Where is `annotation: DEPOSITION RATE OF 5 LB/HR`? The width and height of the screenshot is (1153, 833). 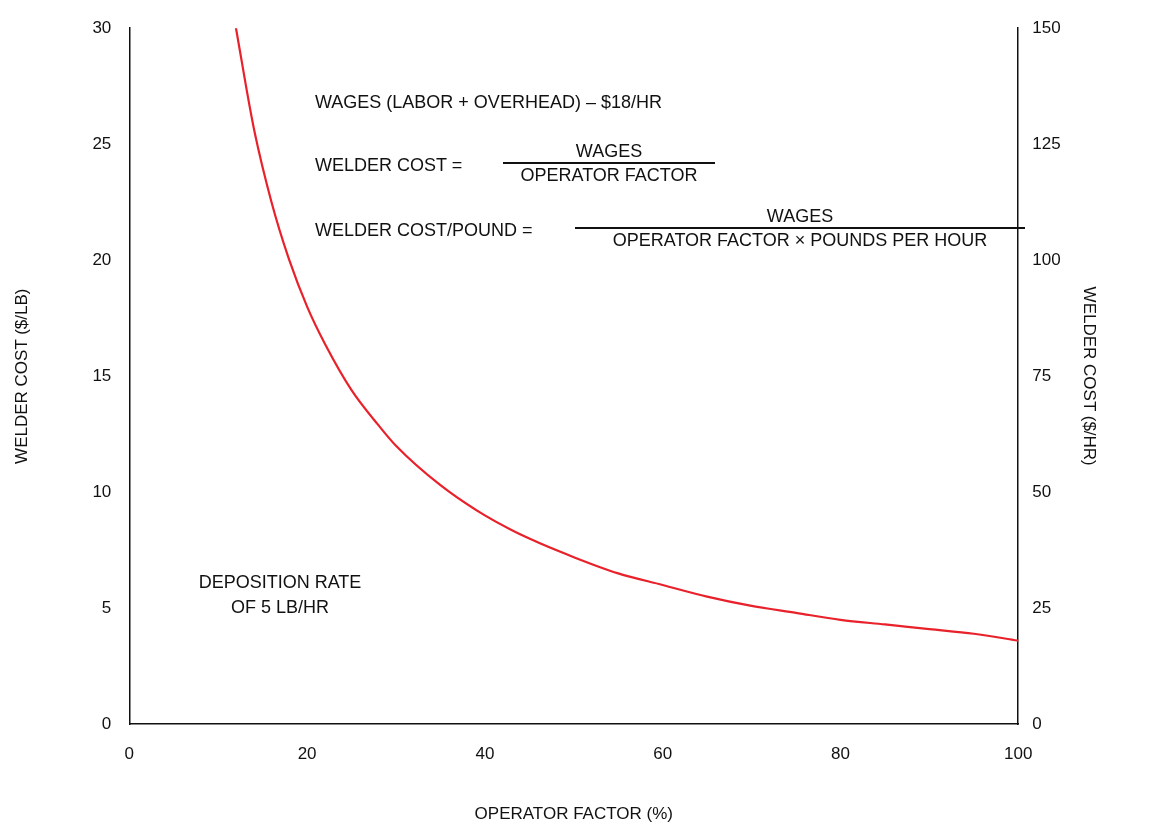 annotation: DEPOSITION RATE OF 5 LB/HR is located at coordinates (280, 595).